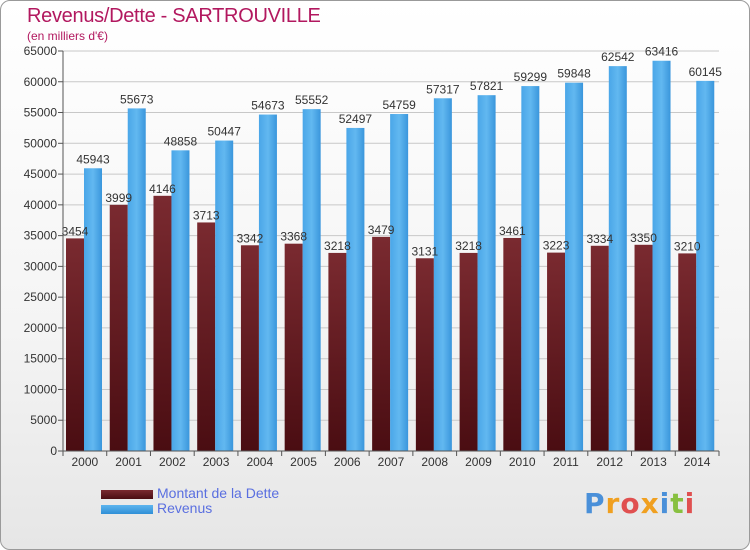 This screenshot has width=750, height=550. Describe the element at coordinates (162, 189) in the screenshot. I see `debt-data-label: 4146` at that location.